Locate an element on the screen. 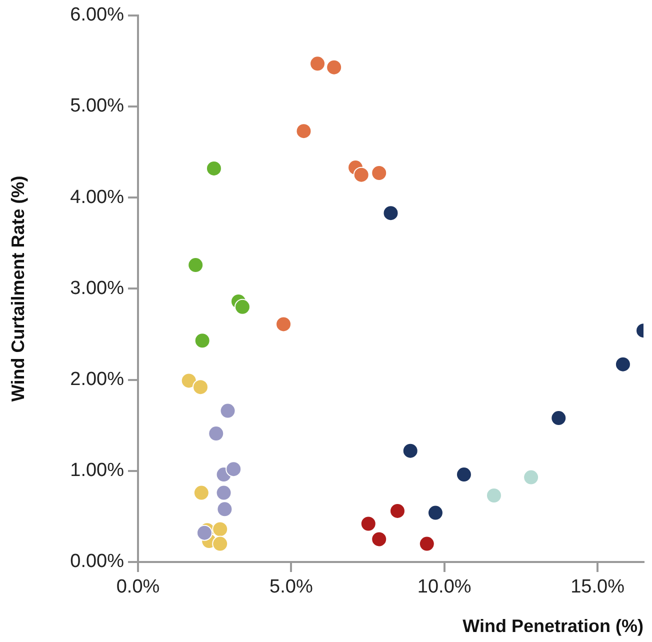  y-tick-label: 6.00% is located at coordinates (97, 15).